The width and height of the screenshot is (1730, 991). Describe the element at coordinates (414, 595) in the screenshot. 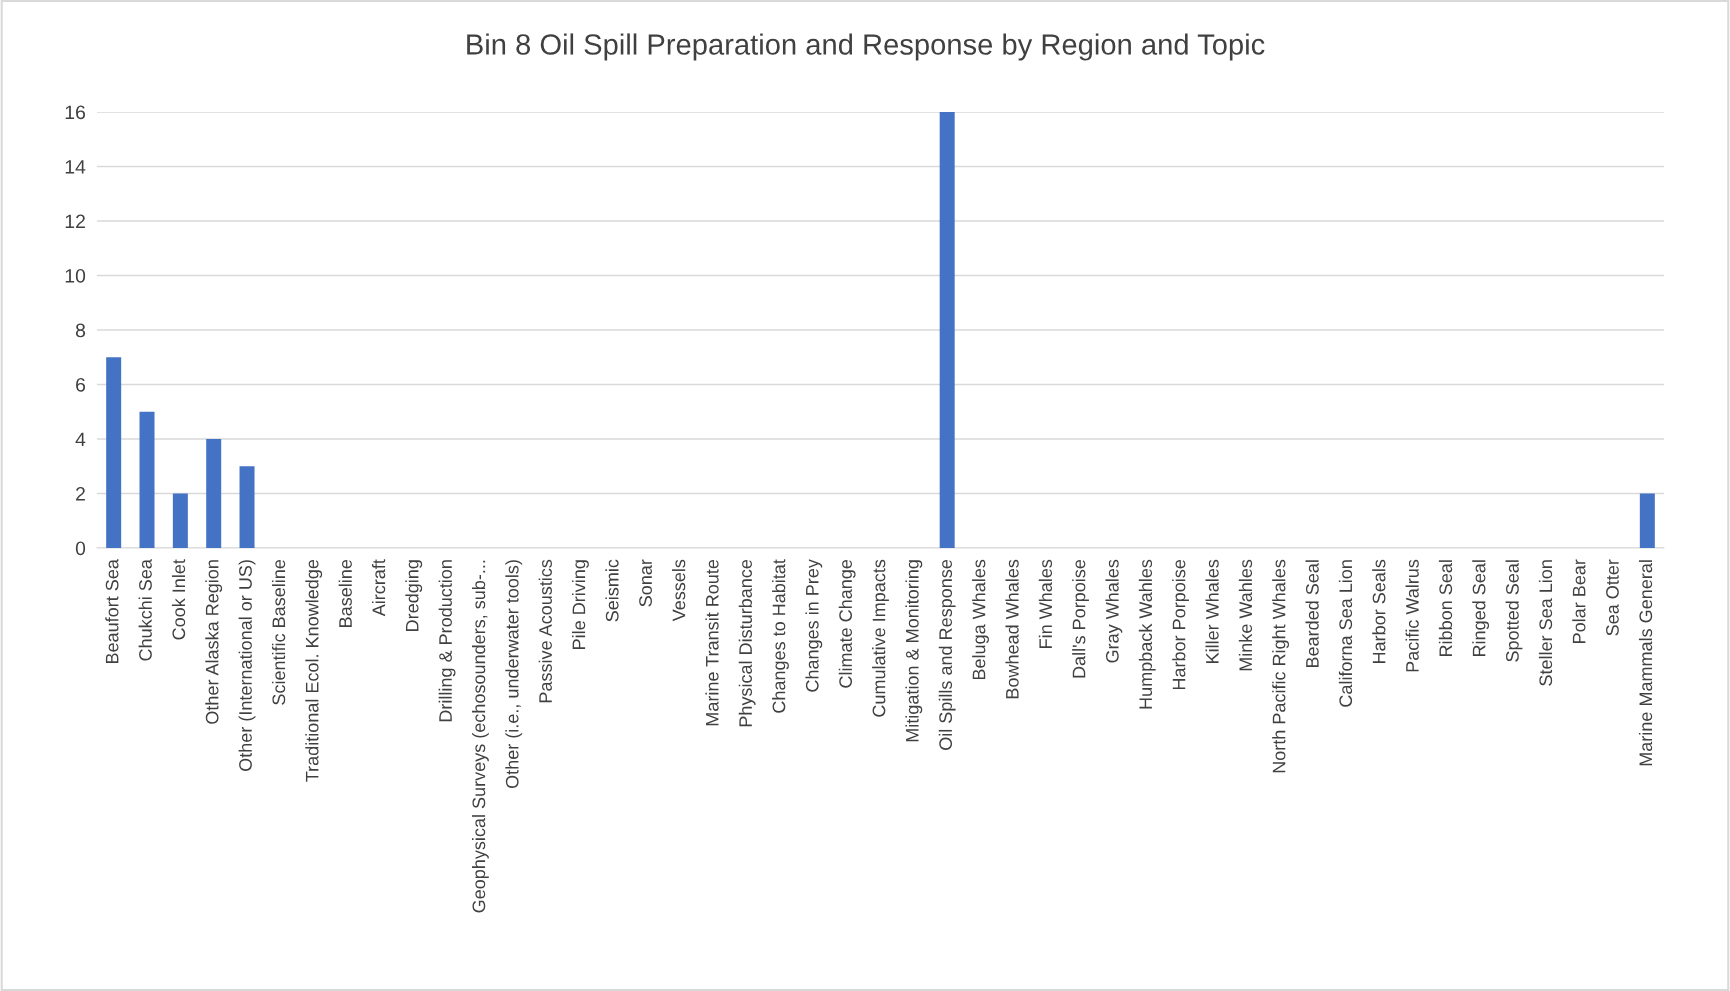

I see `x-tick-label: Dredging` at that location.